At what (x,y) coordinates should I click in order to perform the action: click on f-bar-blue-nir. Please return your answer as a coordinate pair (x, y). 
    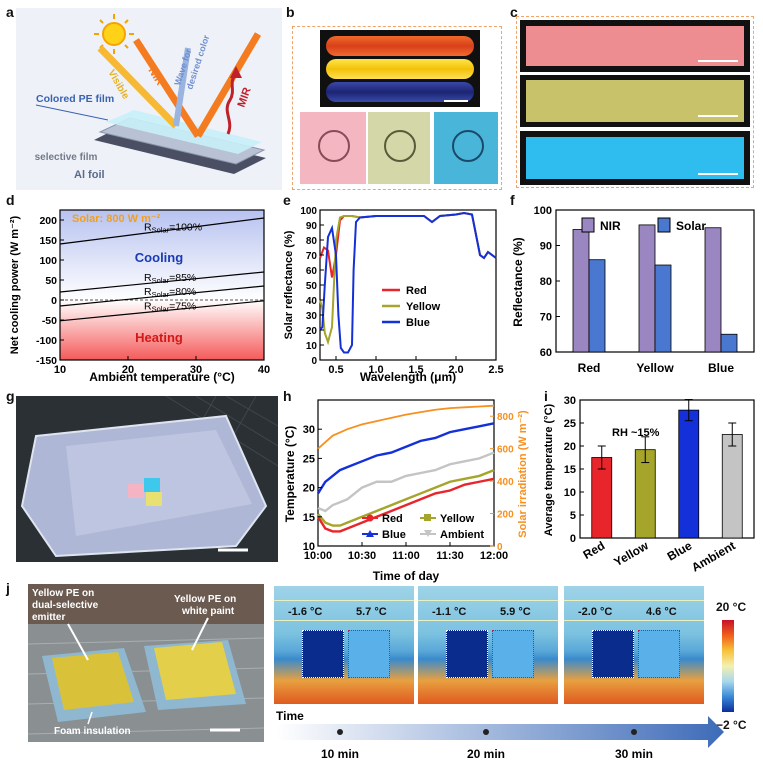
    Looking at the image, I should click on (713, 290).